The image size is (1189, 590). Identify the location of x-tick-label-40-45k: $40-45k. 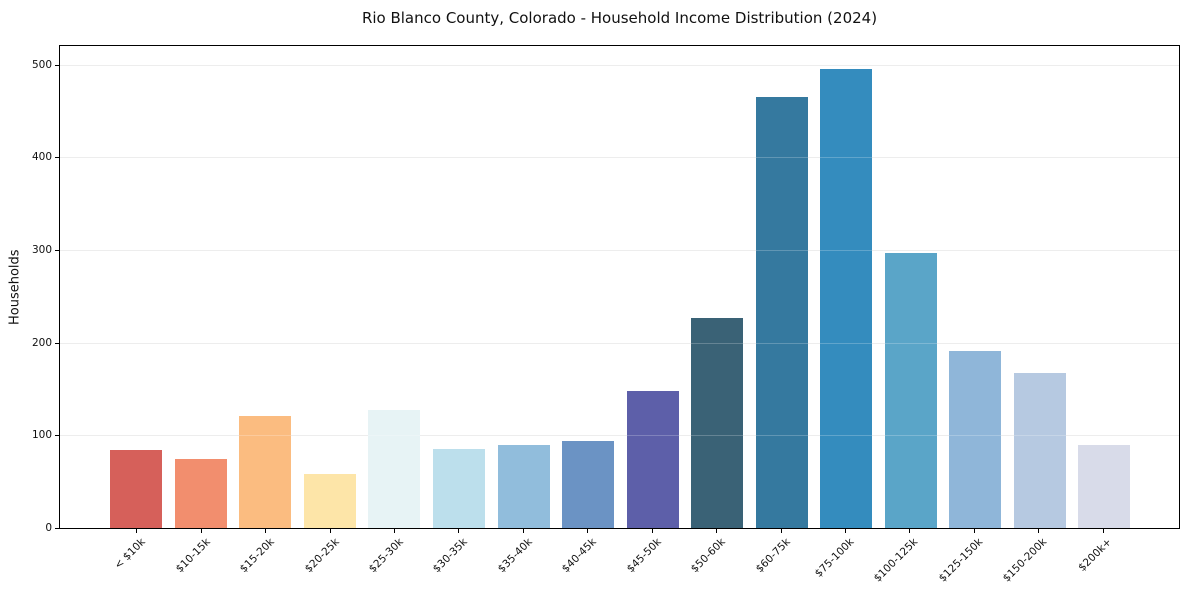
(579, 556).